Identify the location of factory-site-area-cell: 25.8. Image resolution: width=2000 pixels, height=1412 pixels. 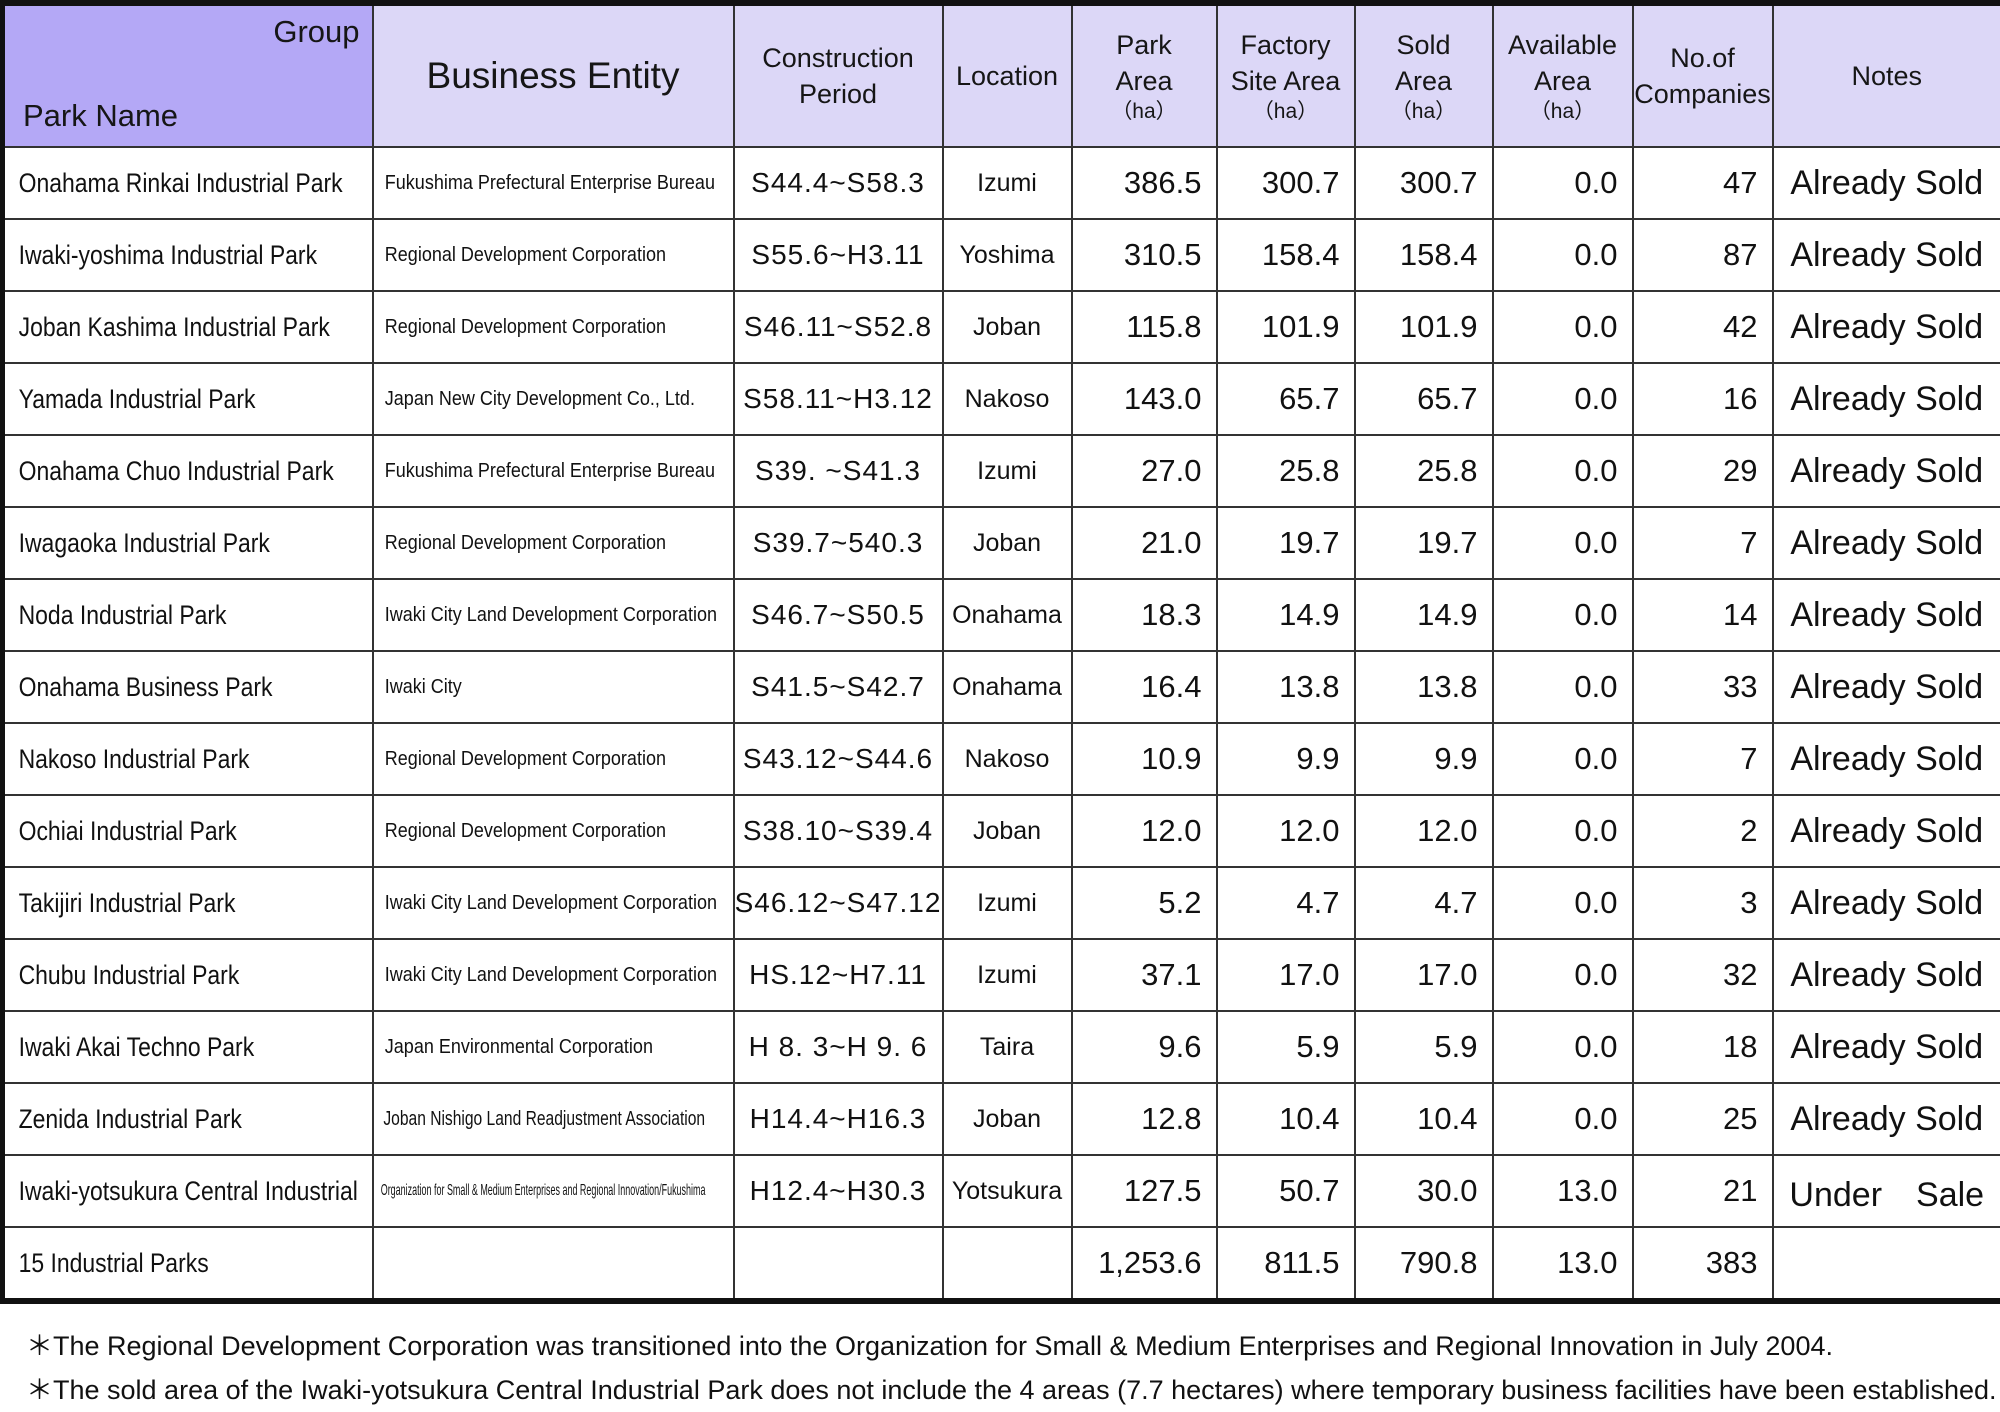
(1286, 471).